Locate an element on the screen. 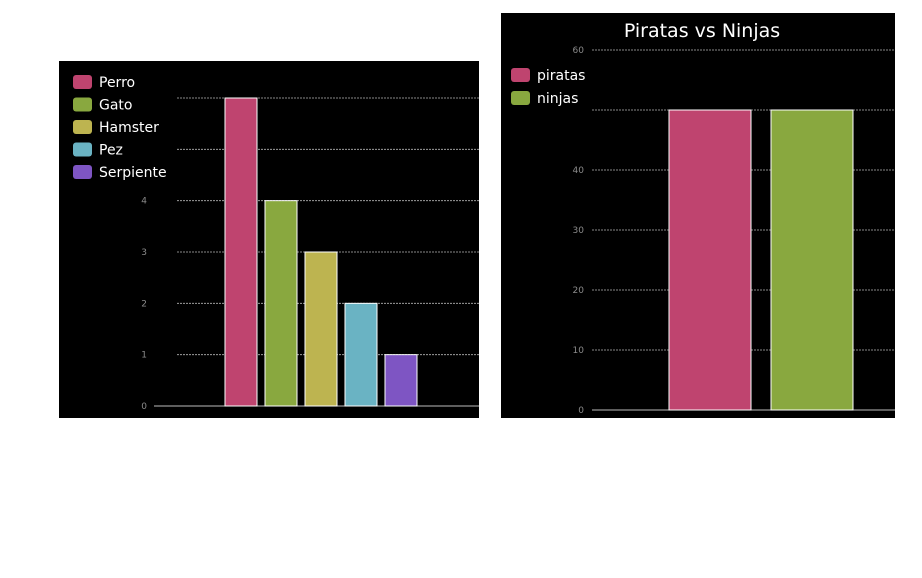 This screenshot has height=578, width=922. y-tick-label: 3 is located at coordinates (144, 253).